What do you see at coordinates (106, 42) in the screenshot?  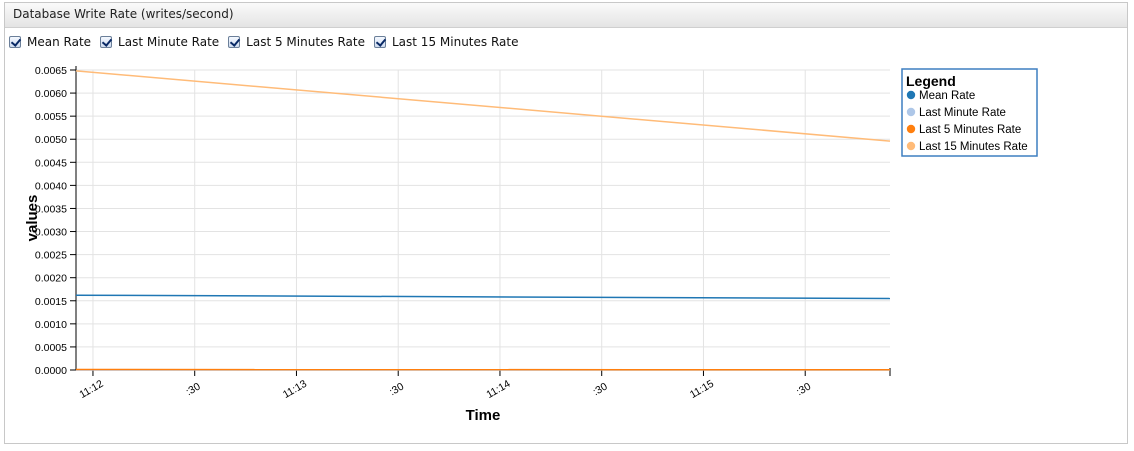 I see `checkbox-last-minute-rate` at bounding box center [106, 42].